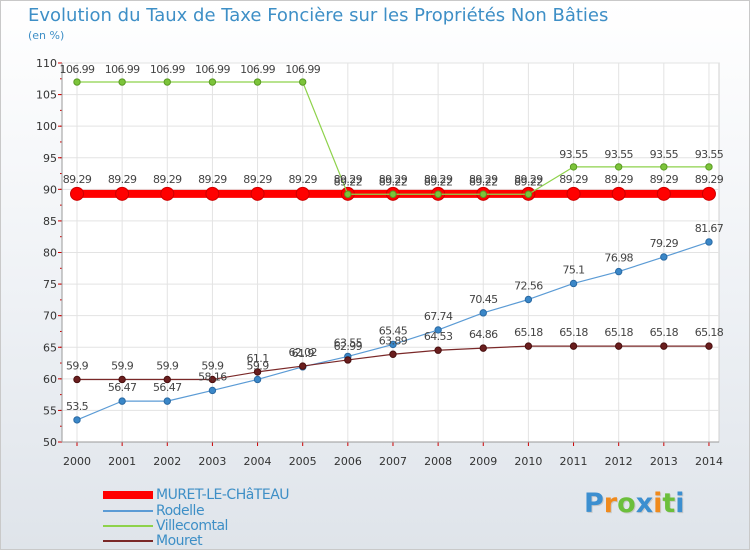 Image resolution: width=750 pixels, height=552 pixels. I want to click on data-label-mouret-2005: 62.02, so click(302, 352).